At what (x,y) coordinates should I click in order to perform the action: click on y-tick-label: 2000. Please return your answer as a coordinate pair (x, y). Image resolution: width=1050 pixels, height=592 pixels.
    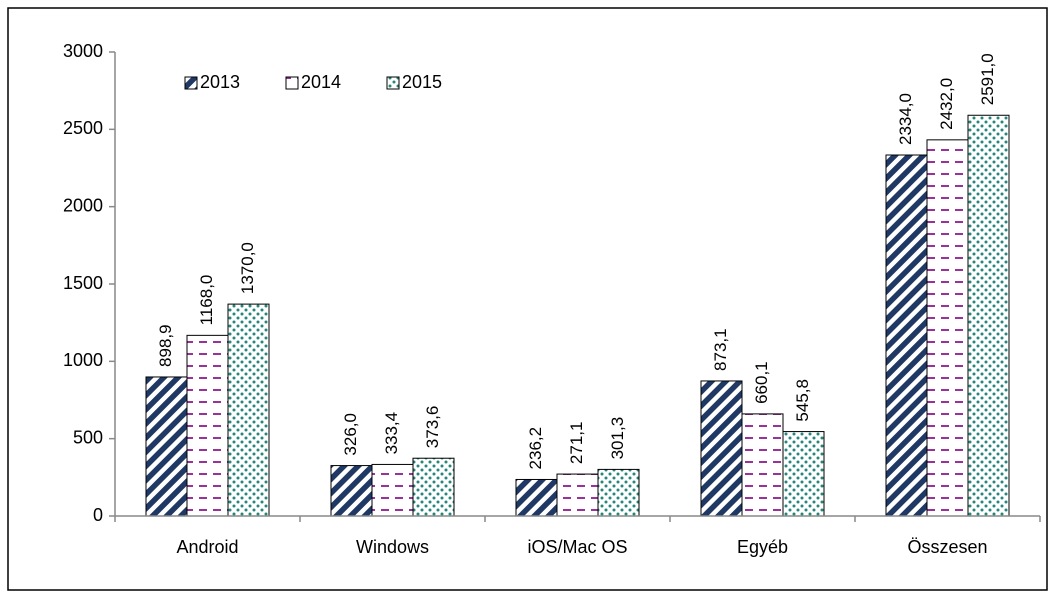
    Looking at the image, I should click on (83, 205).